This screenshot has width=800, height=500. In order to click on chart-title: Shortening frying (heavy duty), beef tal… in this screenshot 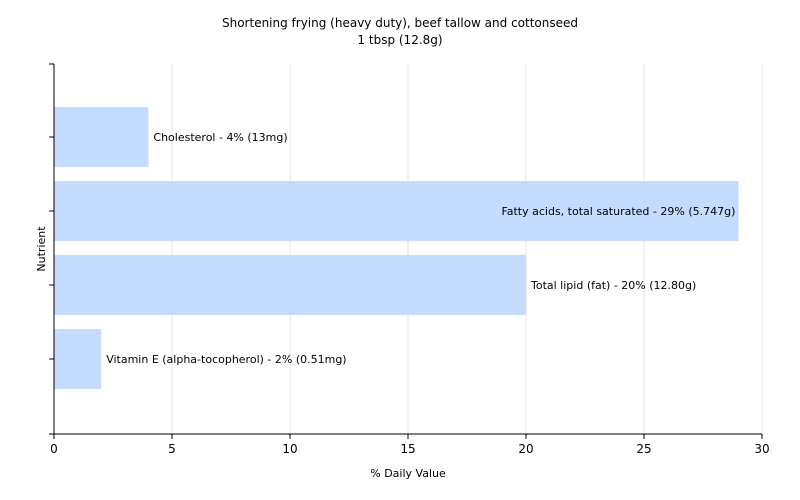, I will do `click(399, 23)`.